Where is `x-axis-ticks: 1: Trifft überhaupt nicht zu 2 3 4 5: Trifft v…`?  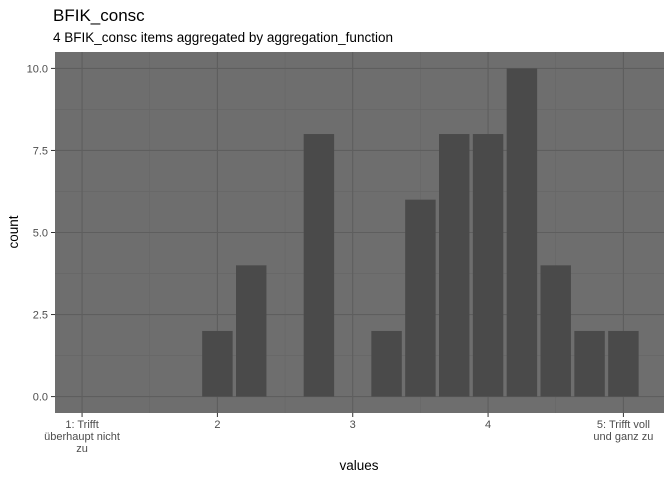 x-axis-ticks: 1: Trifft überhaupt nicht zu 2 3 4 5: Trifft v… is located at coordinates (348, 434).